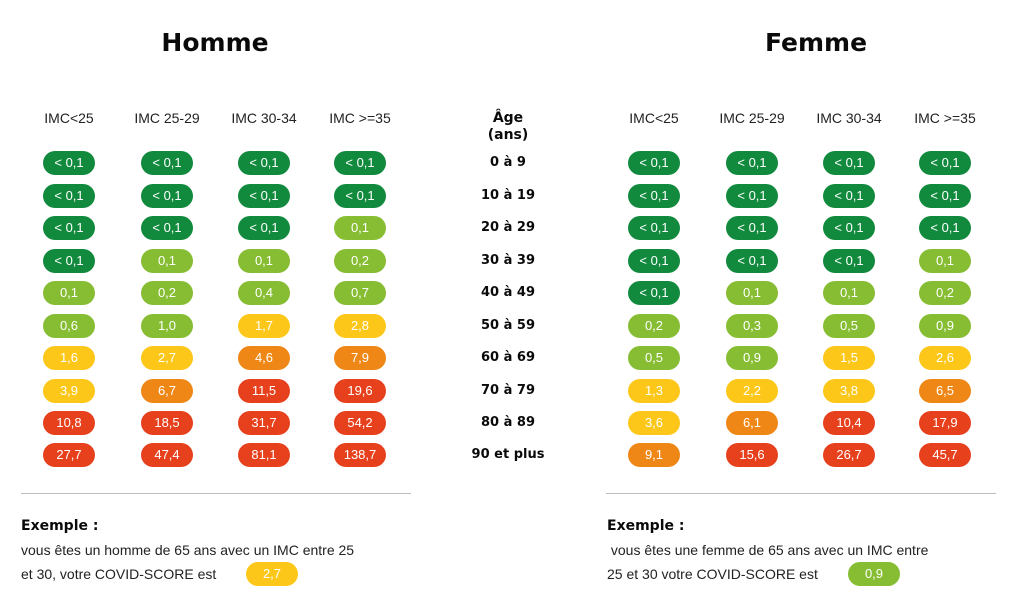  What do you see at coordinates (507, 422) in the screenshot?
I see `age-label: 80 à 89` at bounding box center [507, 422].